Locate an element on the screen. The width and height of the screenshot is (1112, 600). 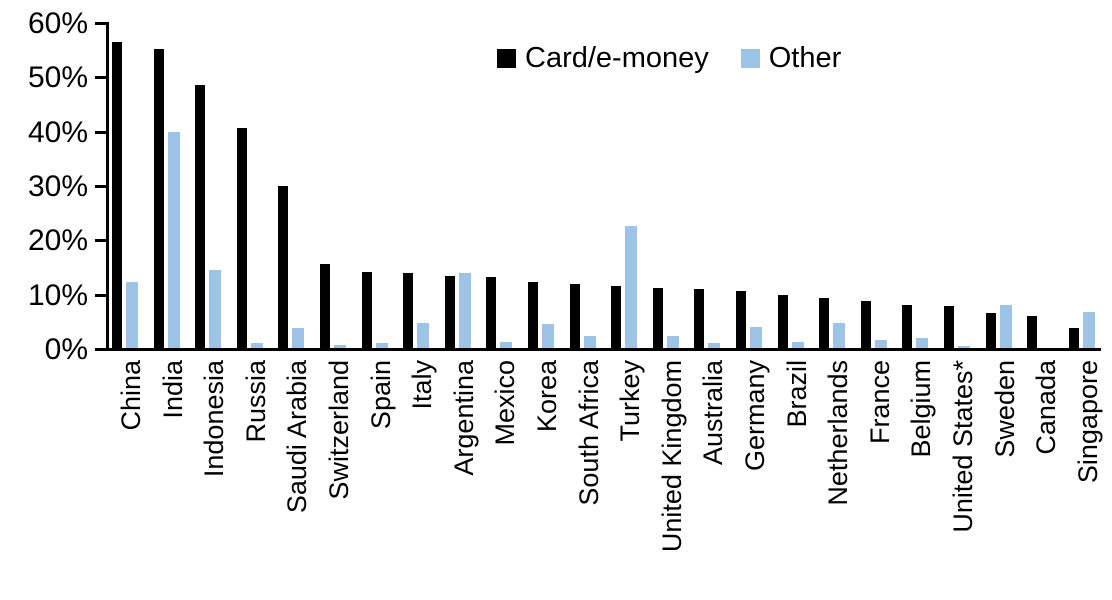
x-axis-label: Turkey is located at coordinates (630, 401).